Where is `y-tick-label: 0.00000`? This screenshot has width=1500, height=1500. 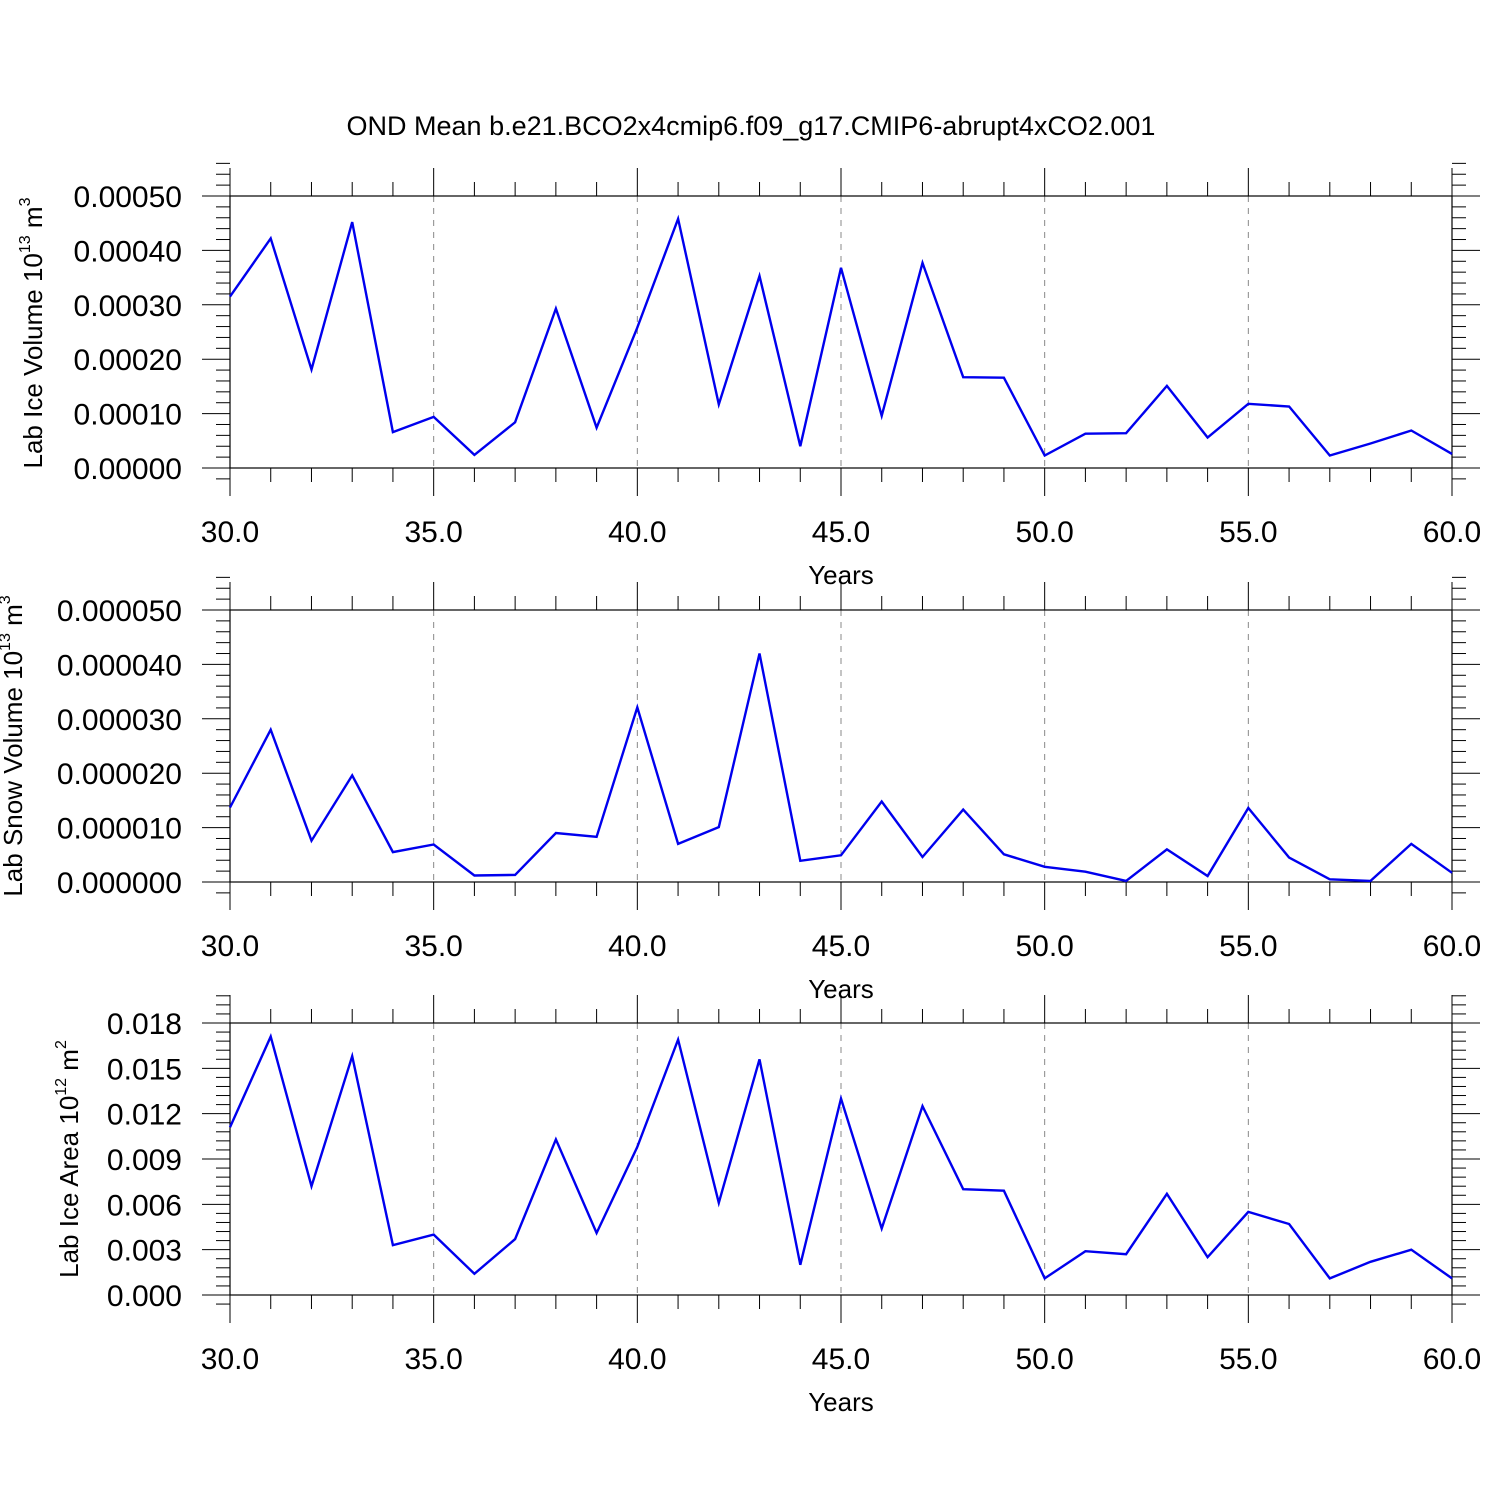 y-tick-label: 0.00000 is located at coordinates (128, 469).